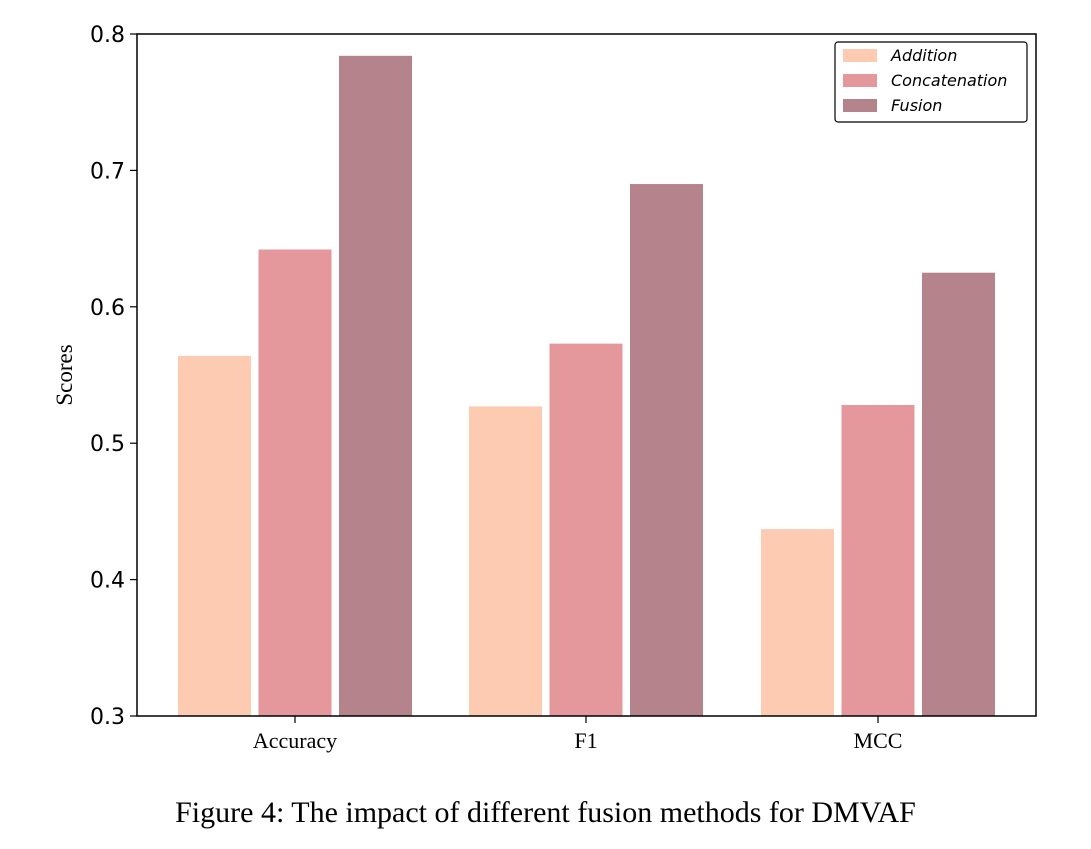 This screenshot has width=1091, height=849. I want to click on legend-swatch-concatenation, so click(860, 80).